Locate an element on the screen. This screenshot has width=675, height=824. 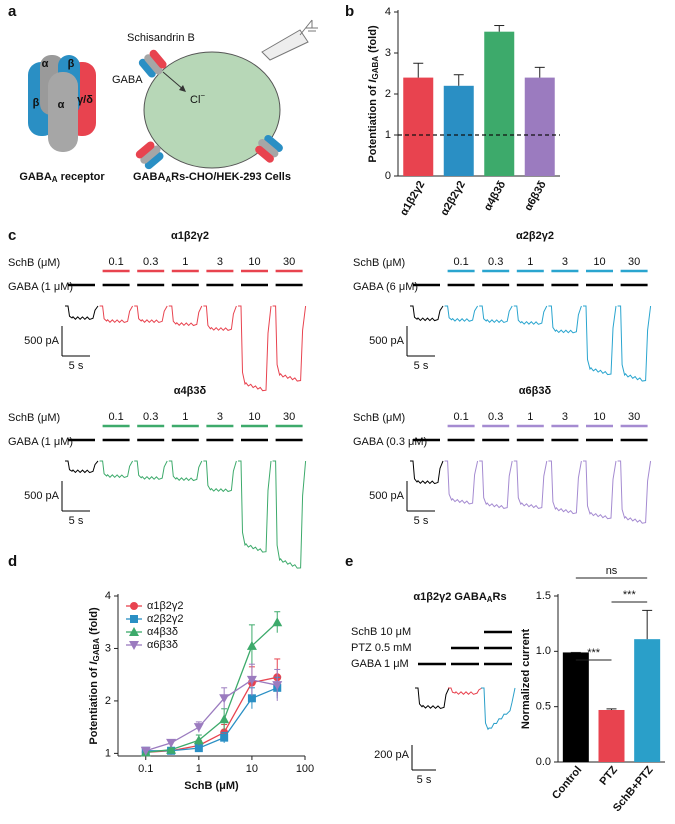
x-tick-label: α2β2γ2 is located at coordinates (452, 198).